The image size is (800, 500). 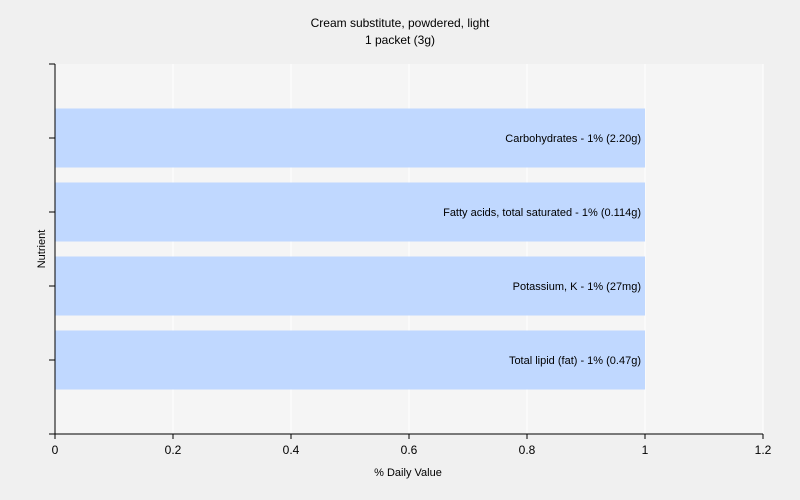 What do you see at coordinates (400, 40) in the screenshot?
I see `chart-subtitle: 1 packet (3g)` at bounding box center [400, 40].